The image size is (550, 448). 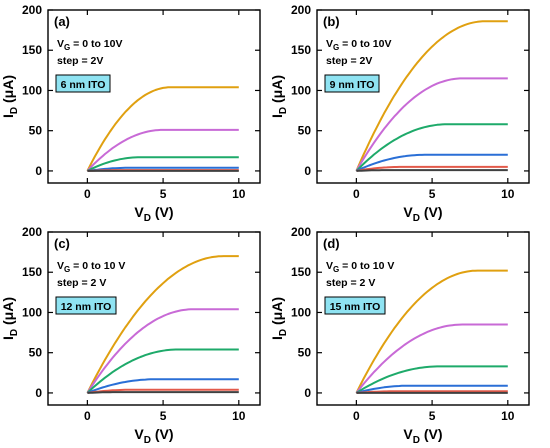 What do you see at coordinates (331, 243) in the screenshot?
I see `panel-letter: (d)` at bounding box center [331, 243].